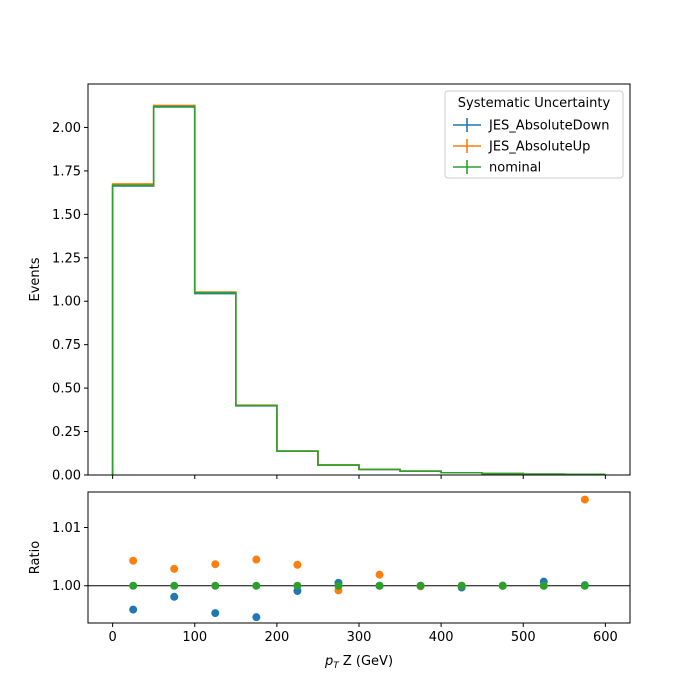  What do you see at coordinates (515, 168) in the screenshot?
I see `legend-label: nominal` at bounding box center [515, 168].